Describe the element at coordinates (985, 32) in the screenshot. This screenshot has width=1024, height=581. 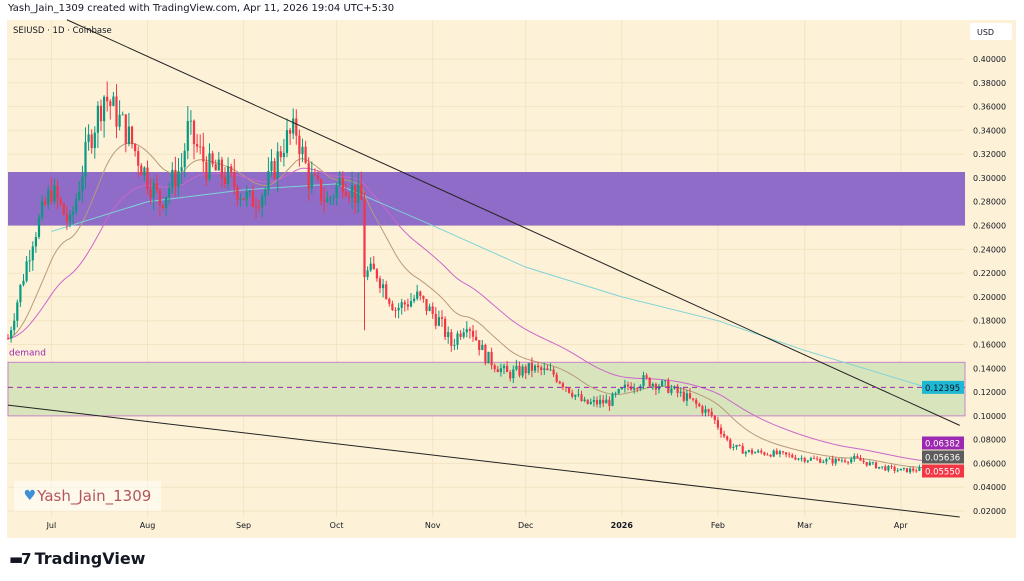
I see `currency-label: USD` at that location.